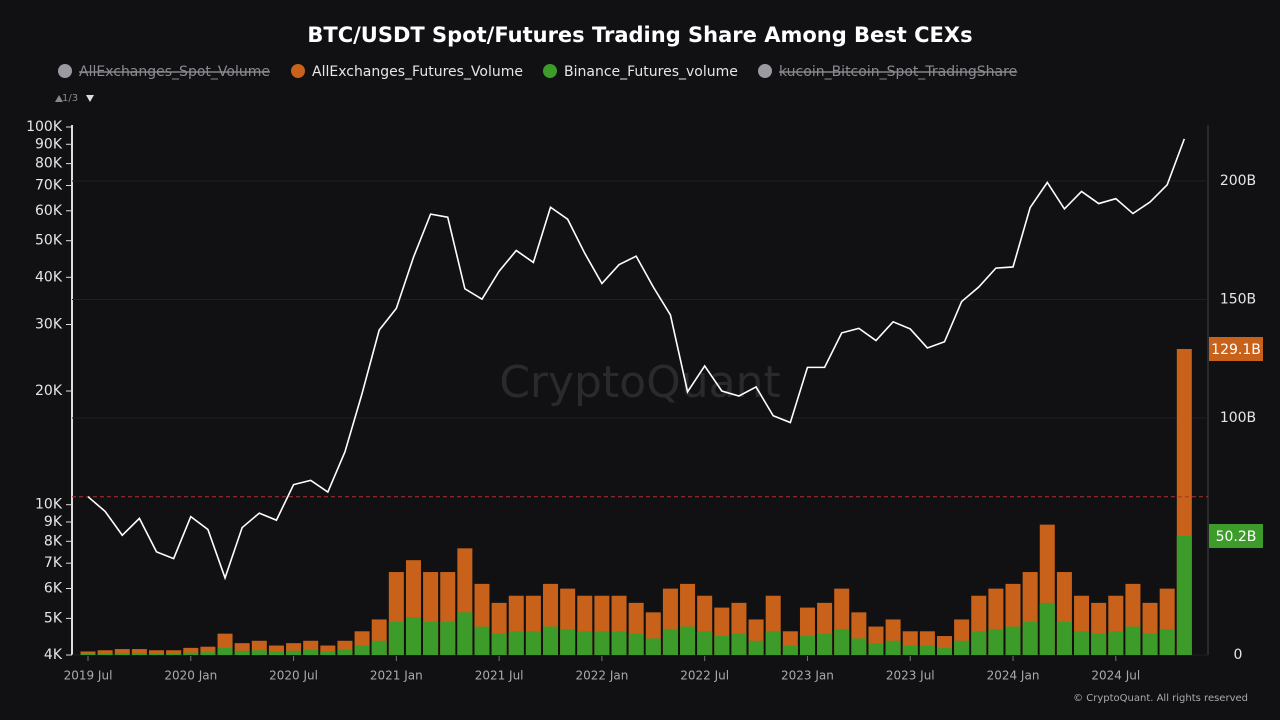  Describe the element at coordinates (49, 505) in the screenshot. I see `y-tick-label: 10K` at that location.